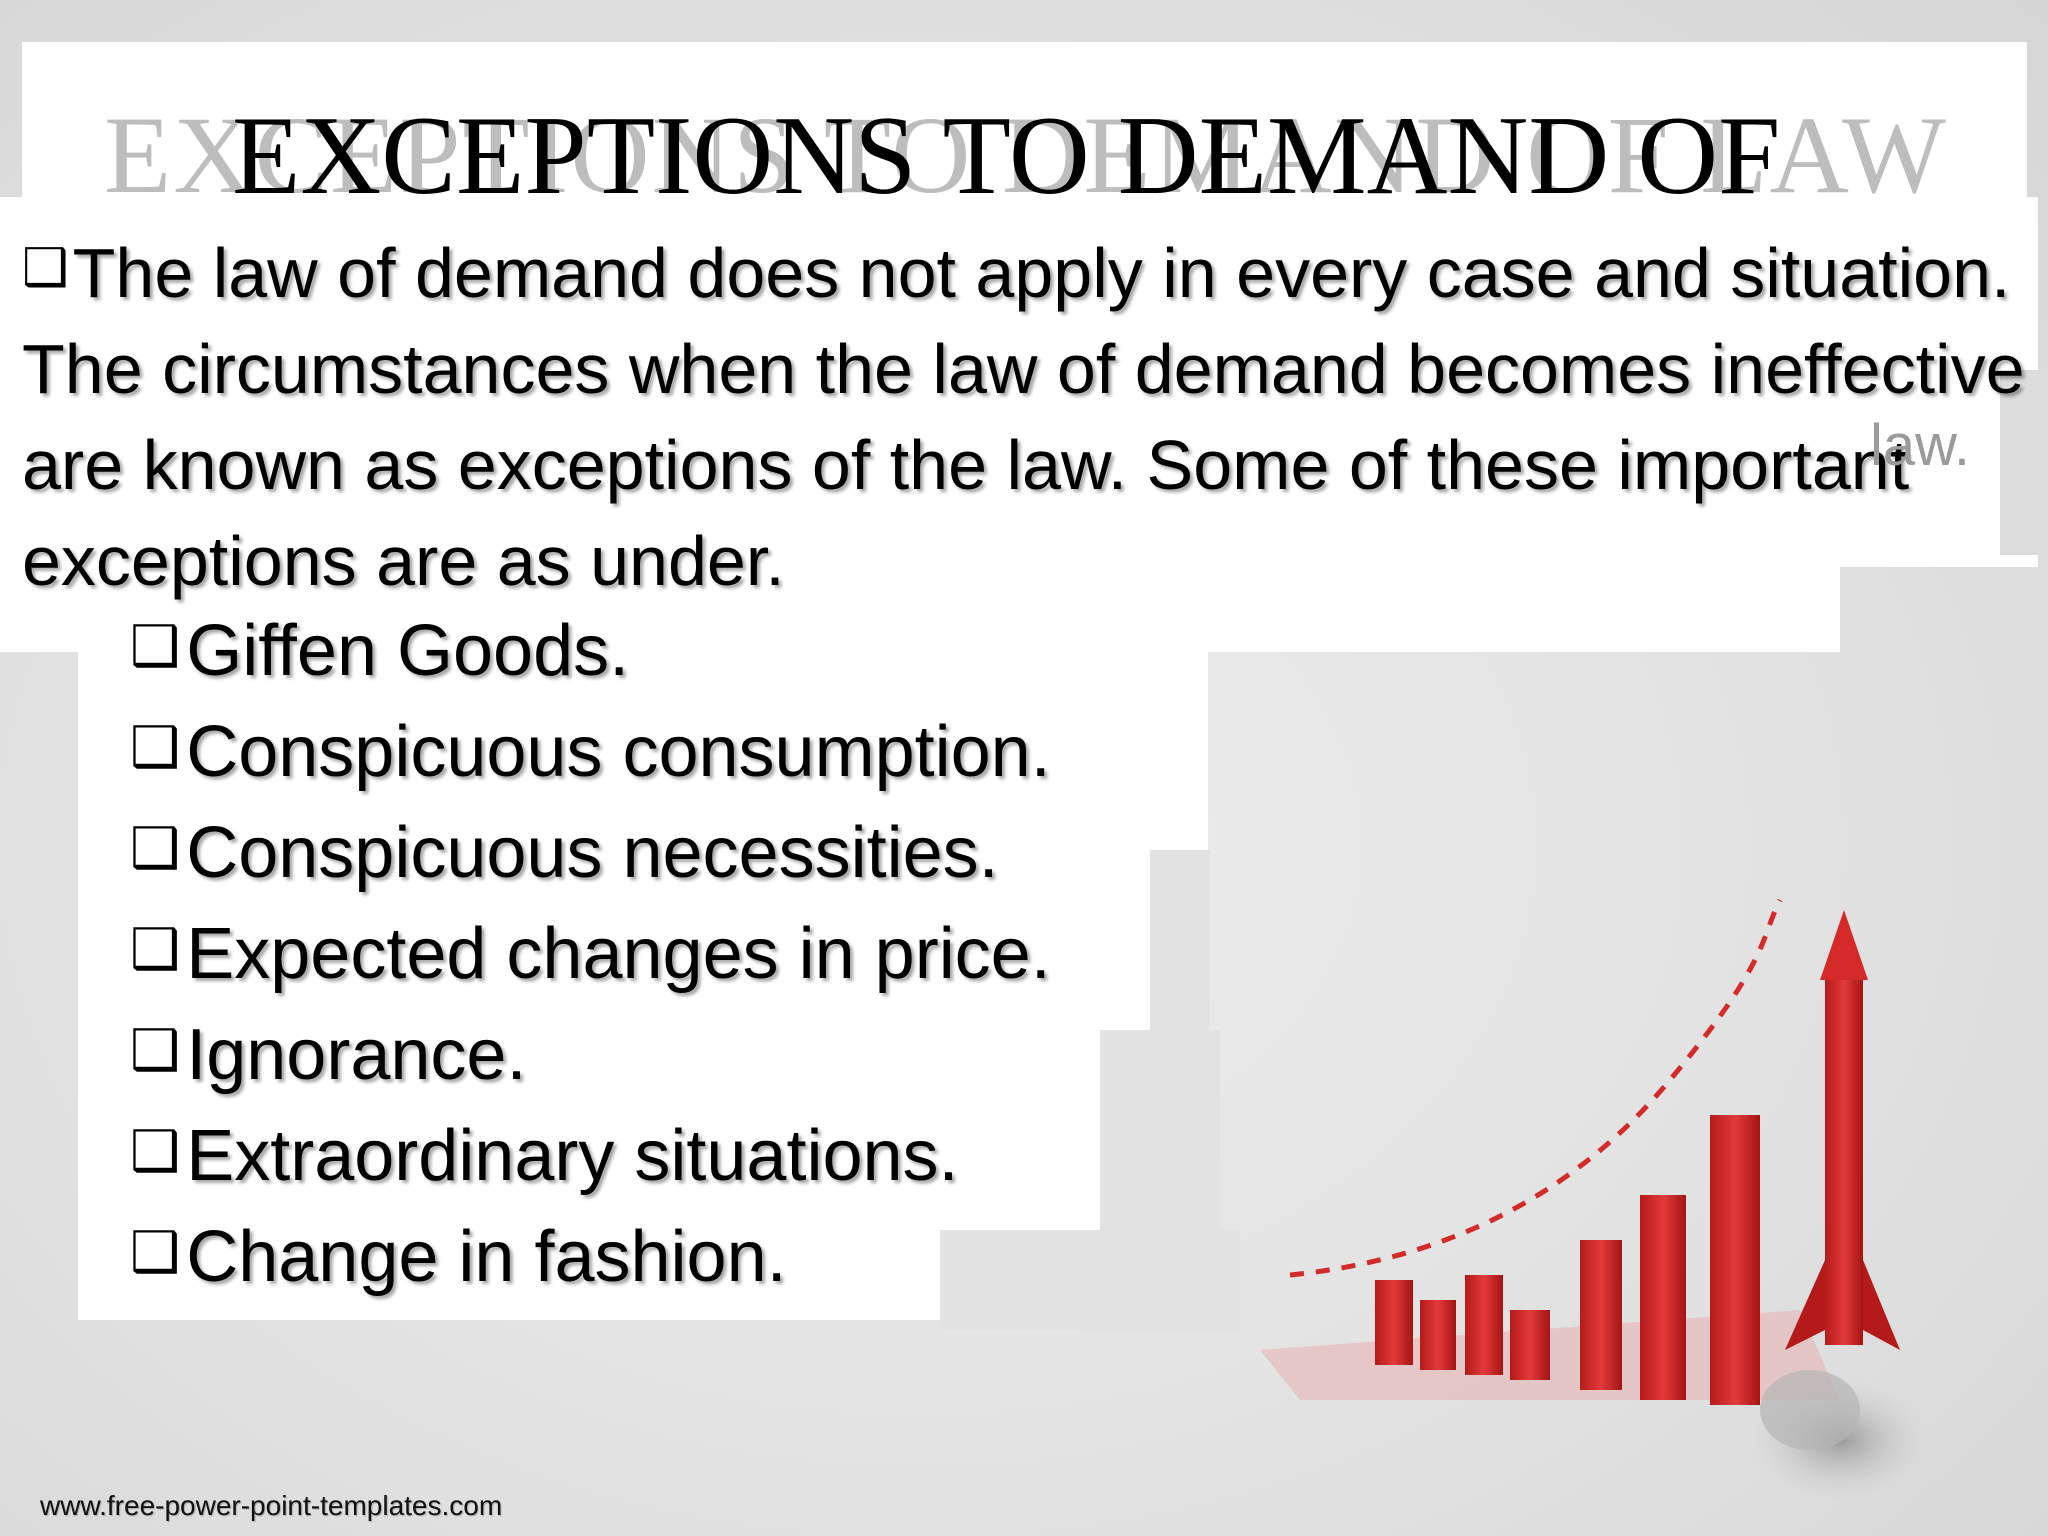 The height and width of the screenshot is (1536, 2048). I want to click on list-item-text: Giffen Goods., so click(408, 651).